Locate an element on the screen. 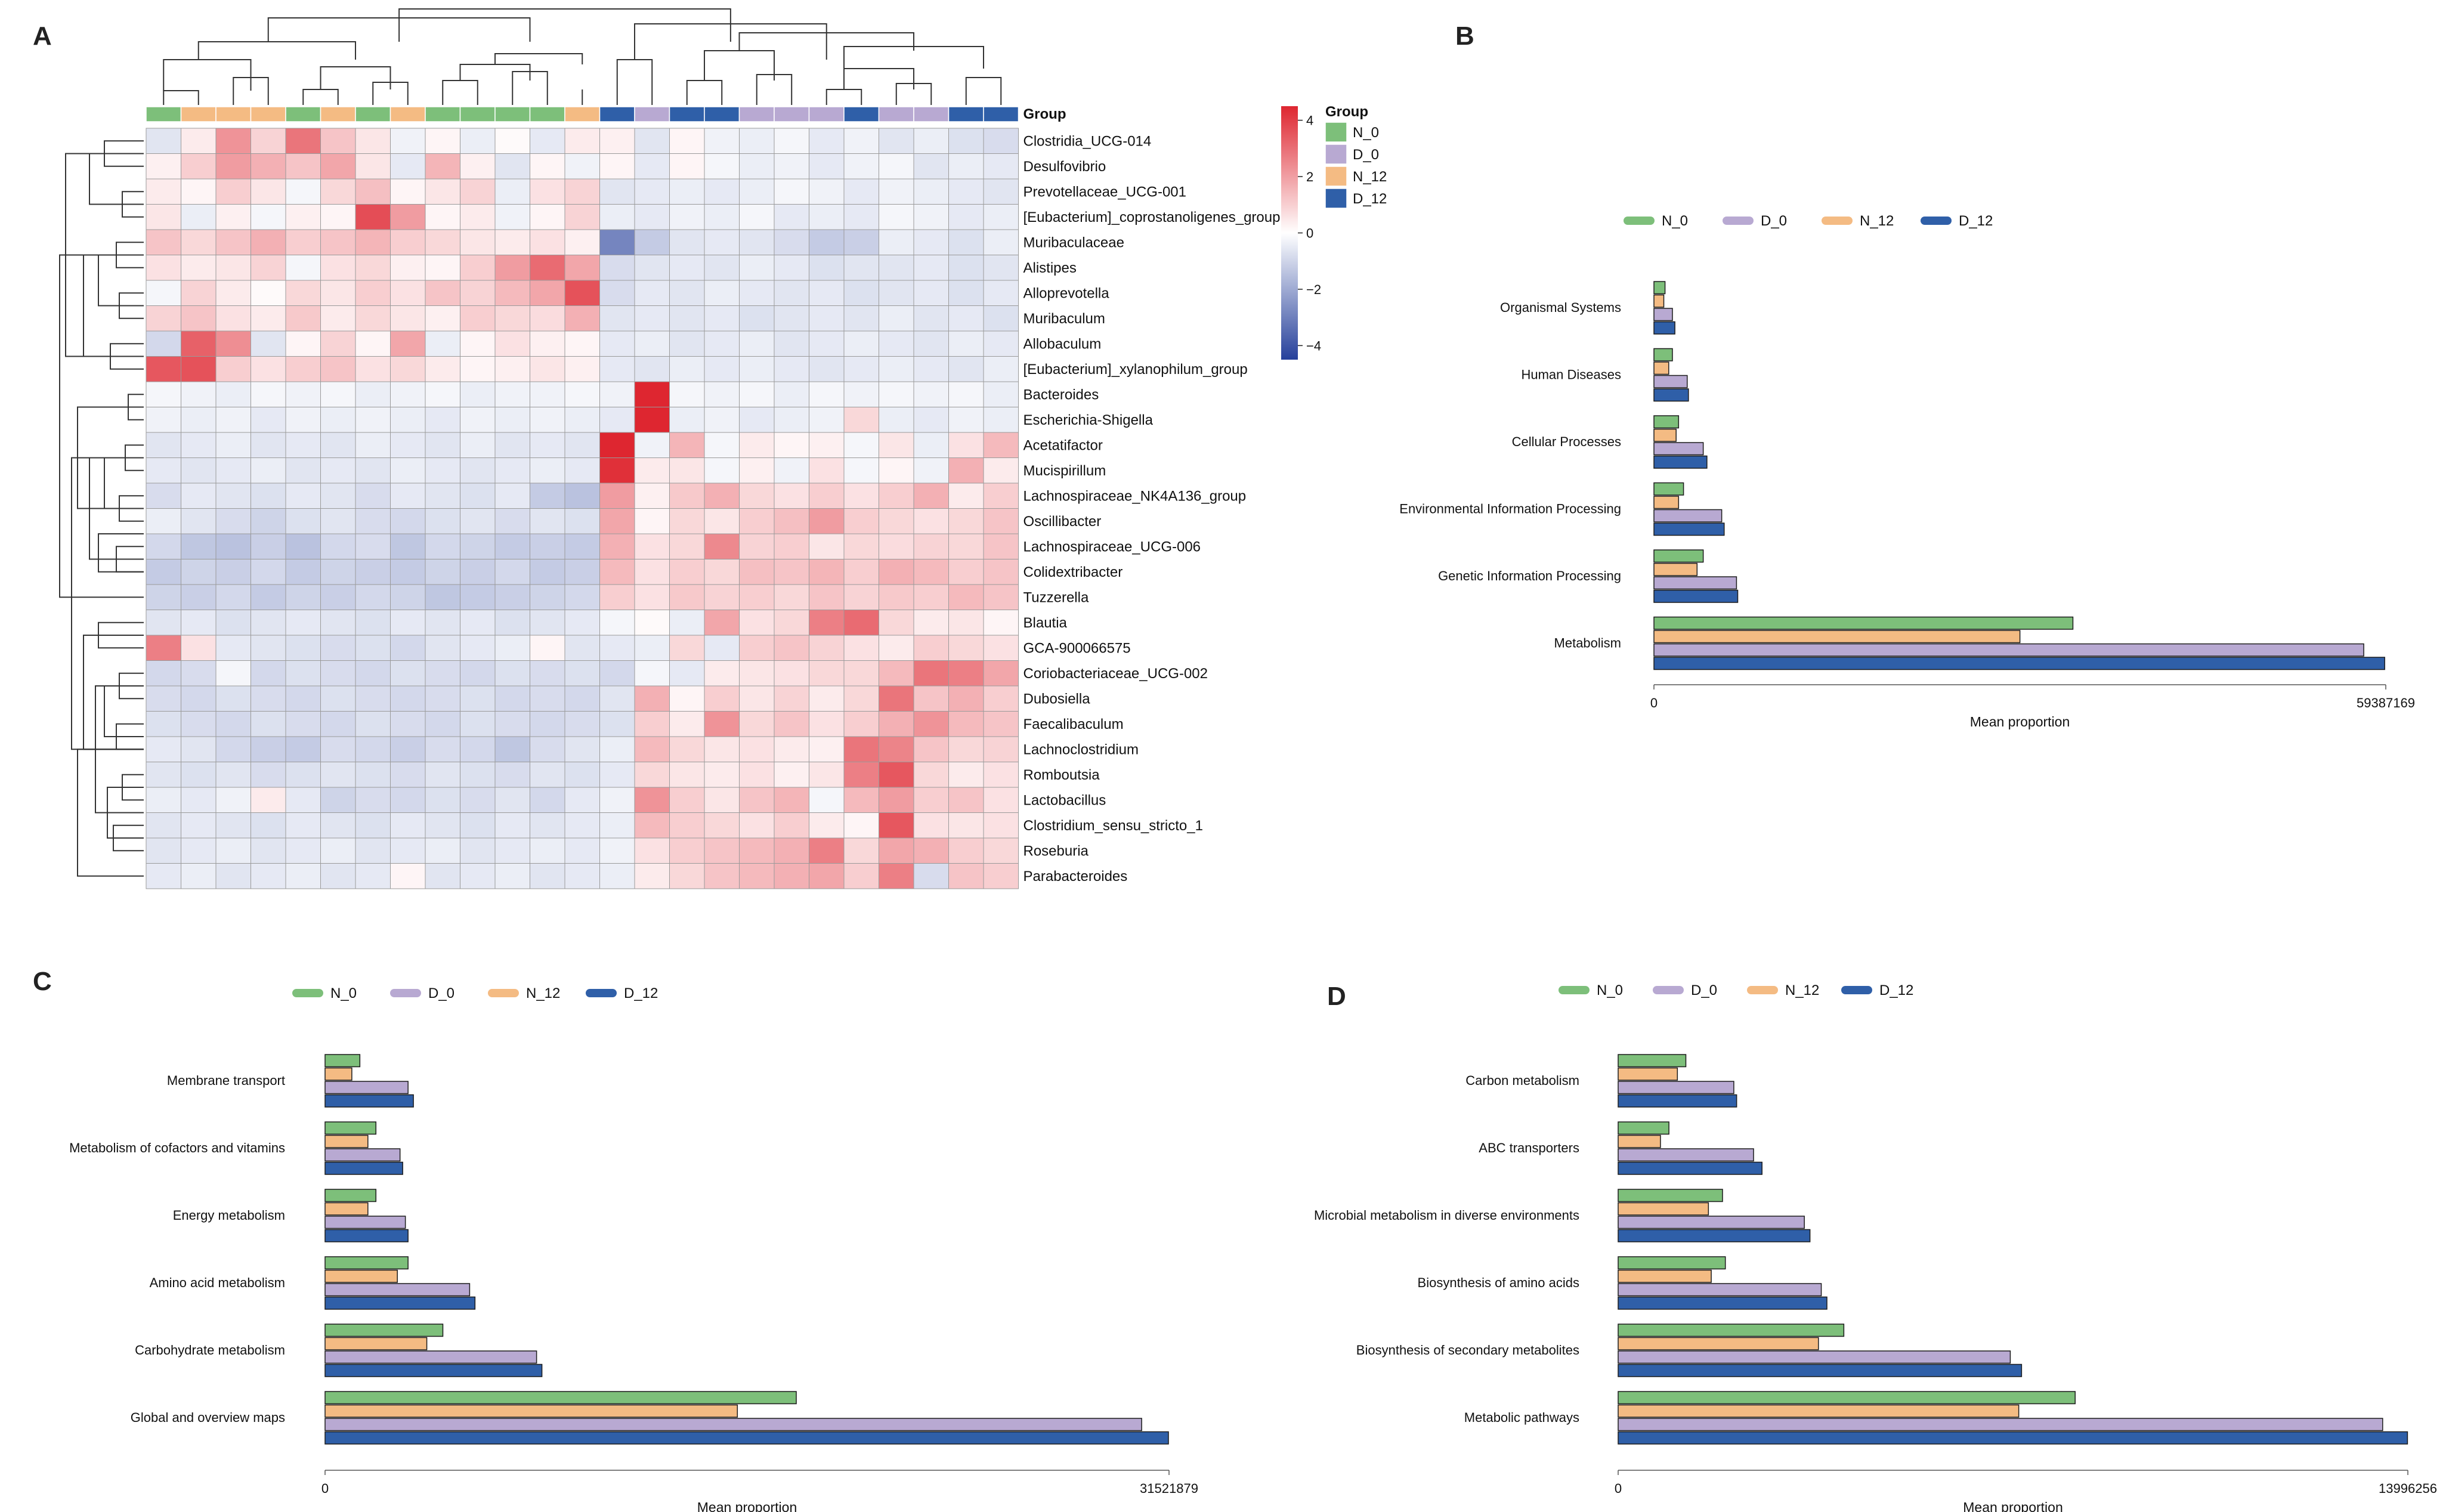  heatmap-row-label: Lachnospiraceae_UCG-006 is located at coordinates (1112, 547).